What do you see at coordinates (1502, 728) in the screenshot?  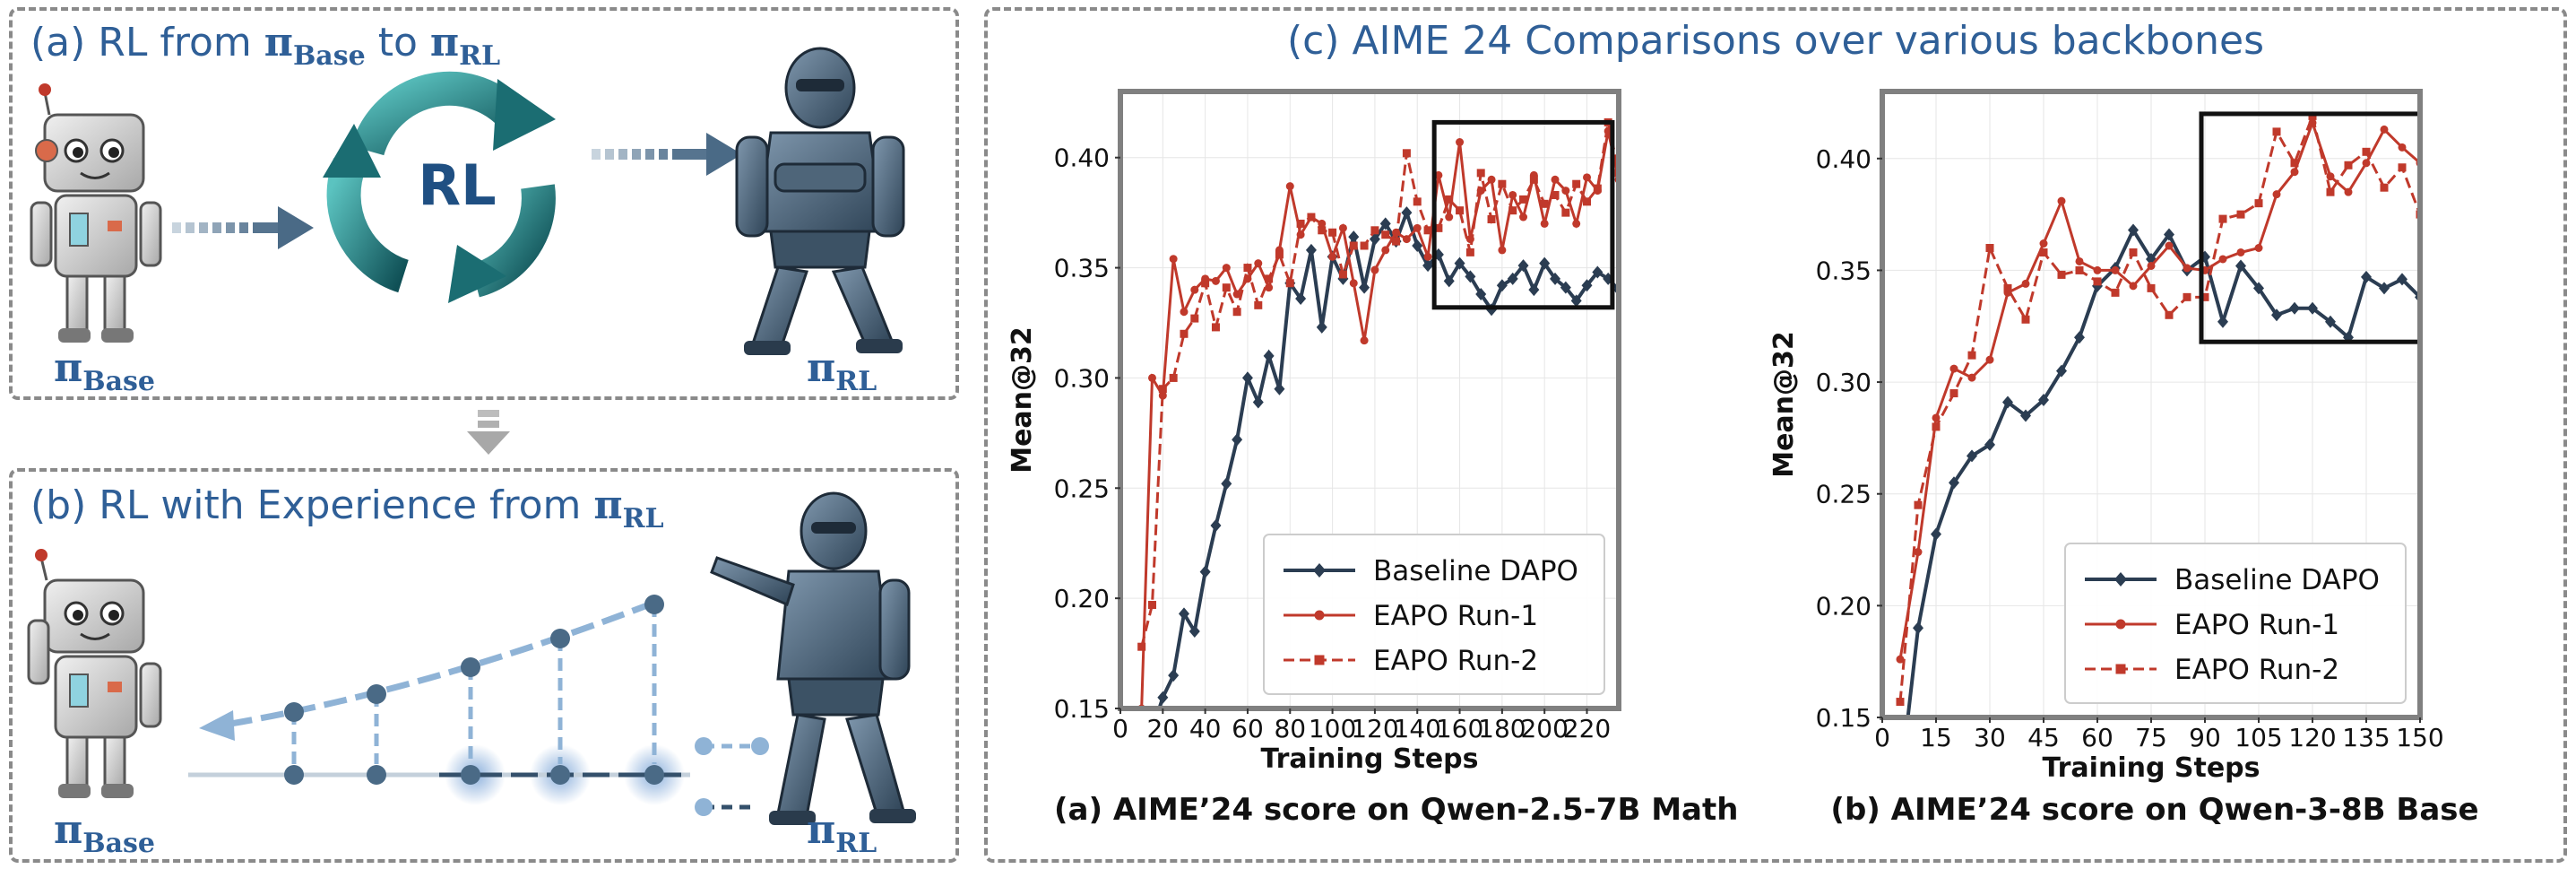 I see `x-tick-label: 180` at bounding box center [1502, 728].